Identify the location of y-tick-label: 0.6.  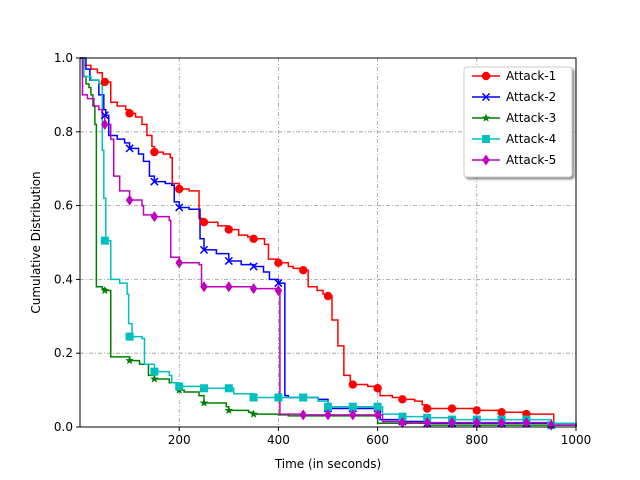
(63, 206).